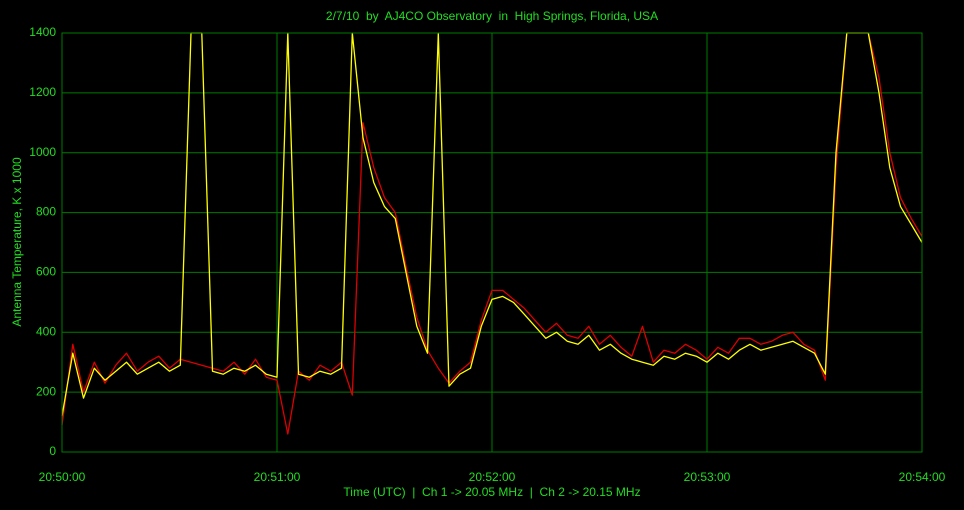 The height and width of the screenshot is (510, 964). I want to click on x-tick-label: 20:53:00, so click(707, 477).